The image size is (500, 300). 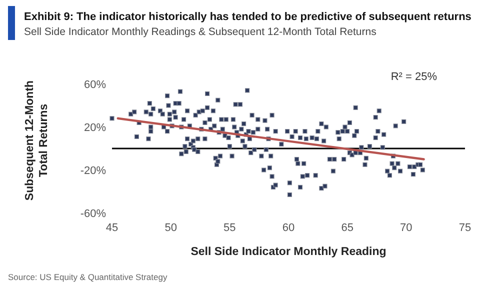 I want to click on x-tick-label: 45, so click(x=112, y=228).